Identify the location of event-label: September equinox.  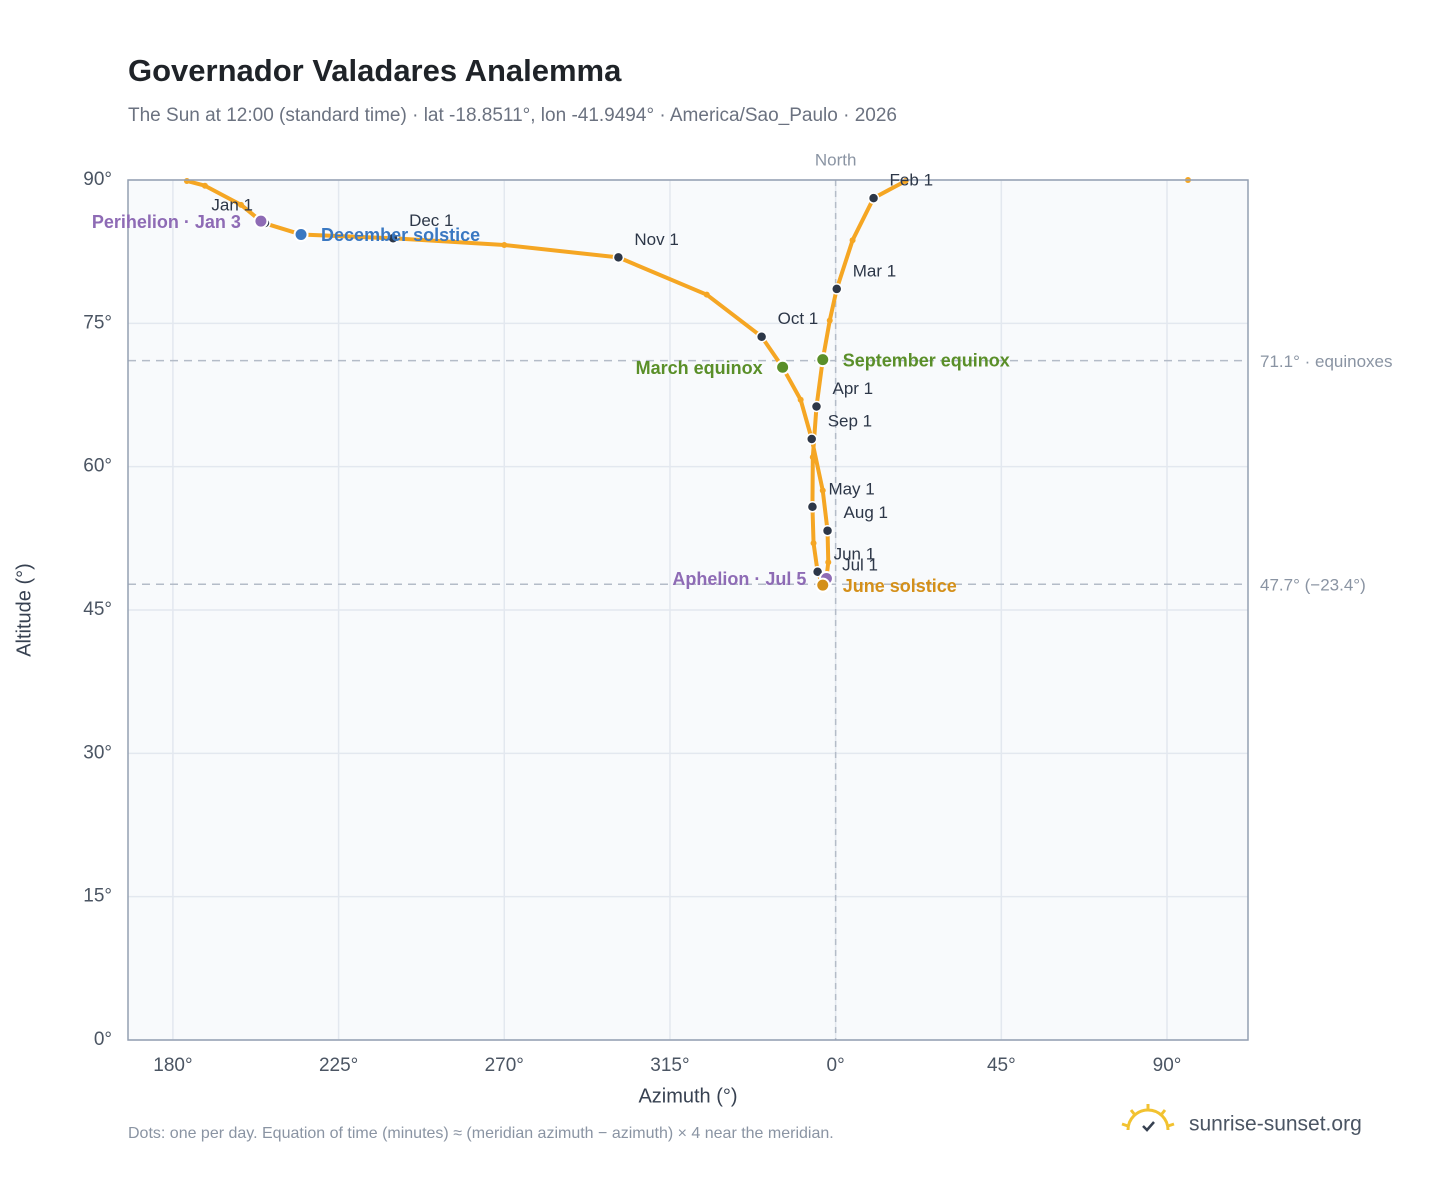
(926, 360).